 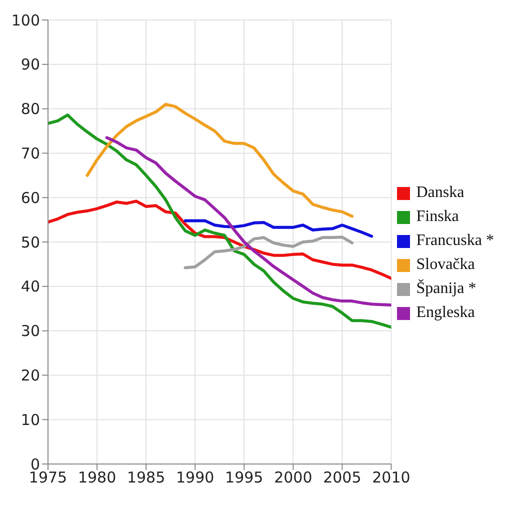 I want to click on y-tick-label: 30, so click(x=30, y=331).